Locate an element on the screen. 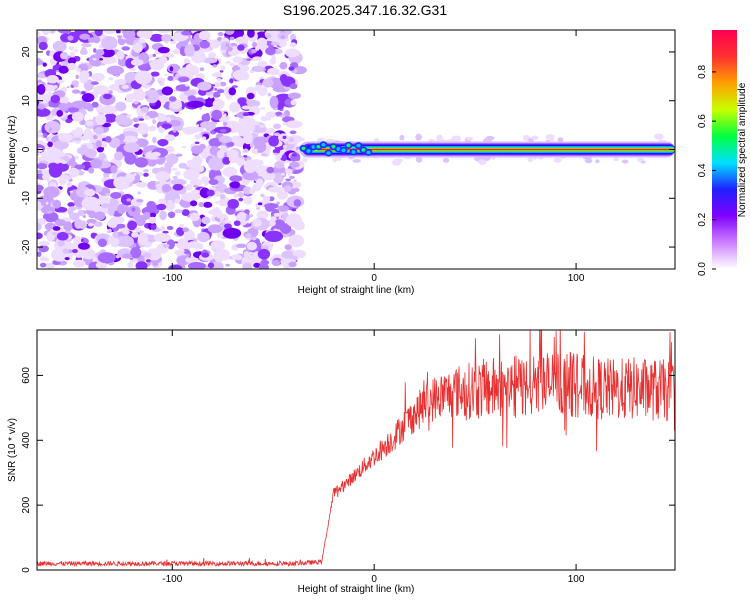 This screenshot has width=750, height=605. y-tick-label: -20 is located at coordinates (26, 246).